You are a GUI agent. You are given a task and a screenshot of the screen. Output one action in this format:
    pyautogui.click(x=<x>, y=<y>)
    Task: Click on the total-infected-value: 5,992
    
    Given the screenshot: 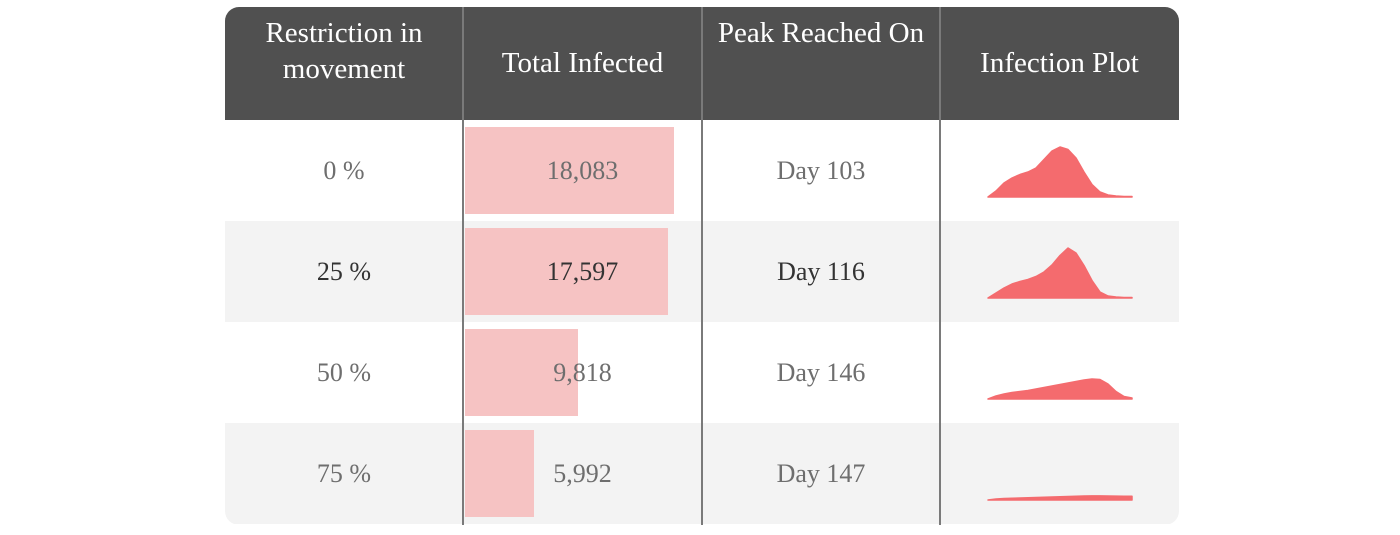 What is the action you would take?
    pyautogui.click(x=582, y=473)
    